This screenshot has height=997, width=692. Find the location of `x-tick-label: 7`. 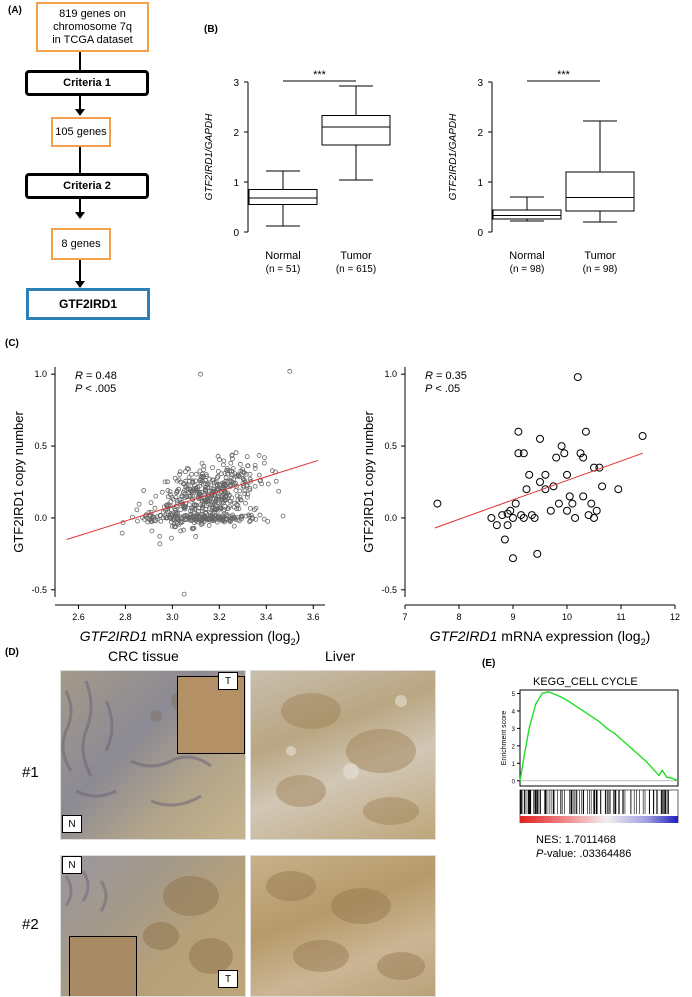

x-tick-label: 7 is located at coordinates (404, 617).